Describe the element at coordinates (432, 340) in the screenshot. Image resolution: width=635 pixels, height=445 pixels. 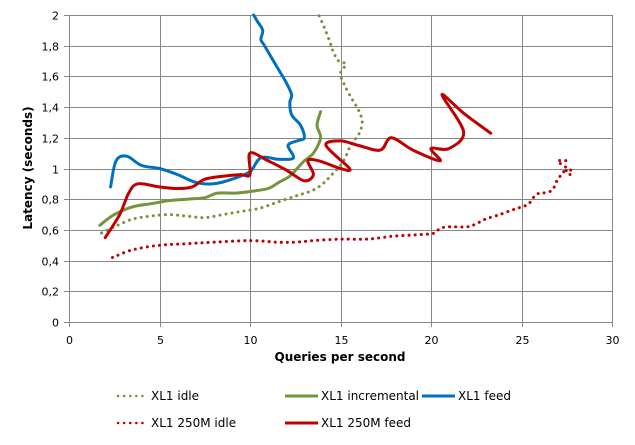
I see `x-tick-label: 20` at that location.